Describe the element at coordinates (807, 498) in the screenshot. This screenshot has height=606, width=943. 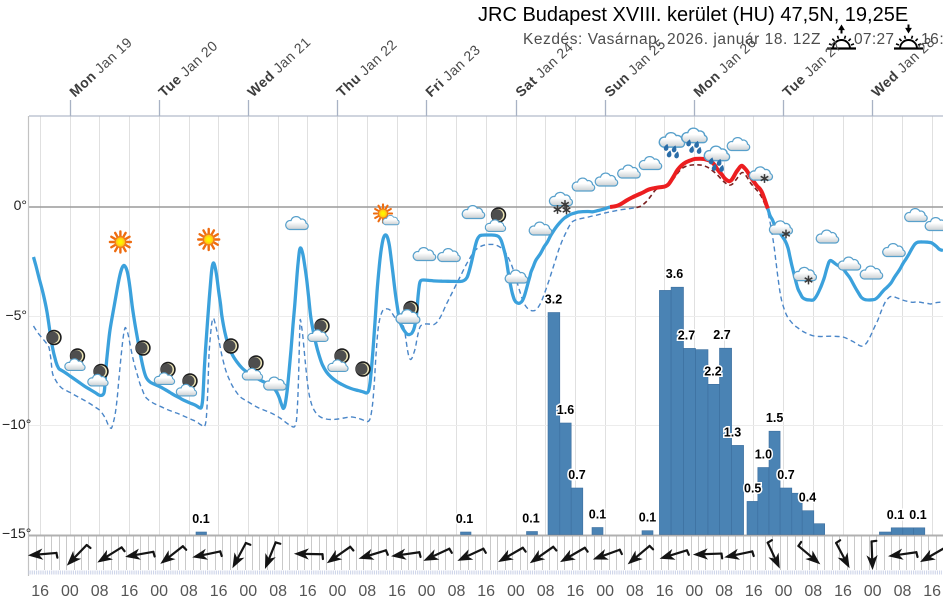
I see `svg-text: 0.4` at that location.